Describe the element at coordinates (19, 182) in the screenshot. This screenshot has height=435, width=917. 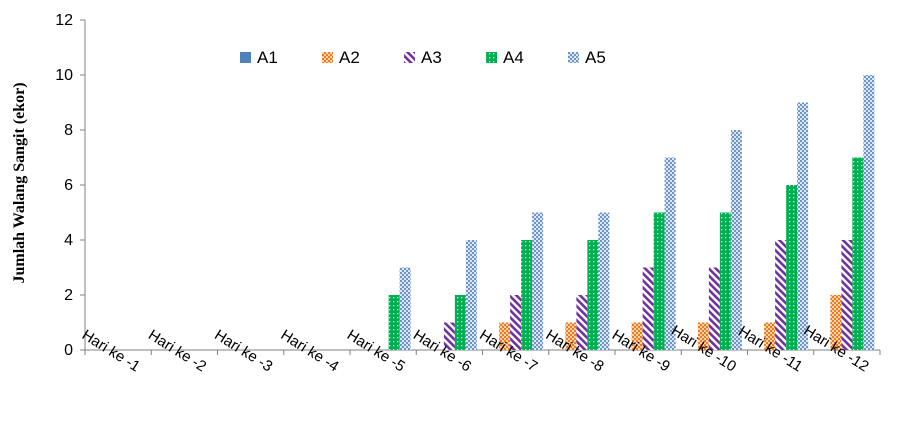
I see `y-axis-label: Jumlah Walang Sangit (ekor)` at that location.